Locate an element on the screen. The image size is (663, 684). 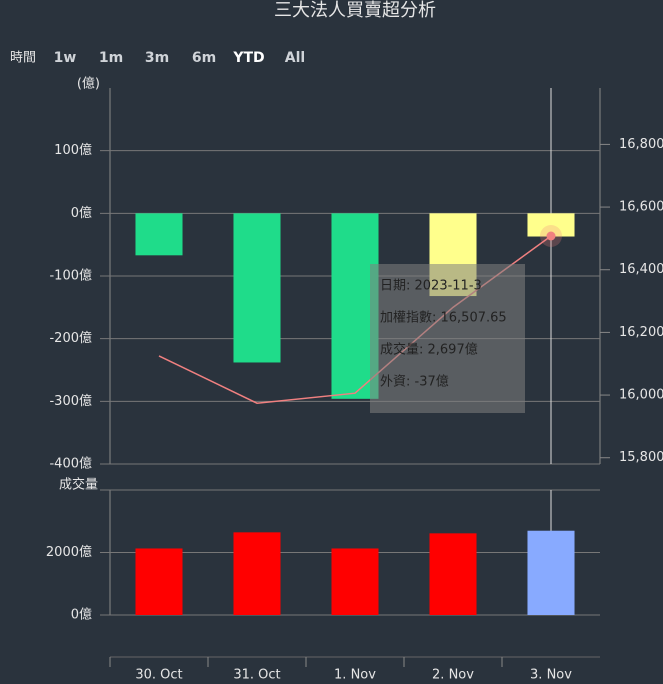
range-button: 1m is located at coordinates (111, 58).